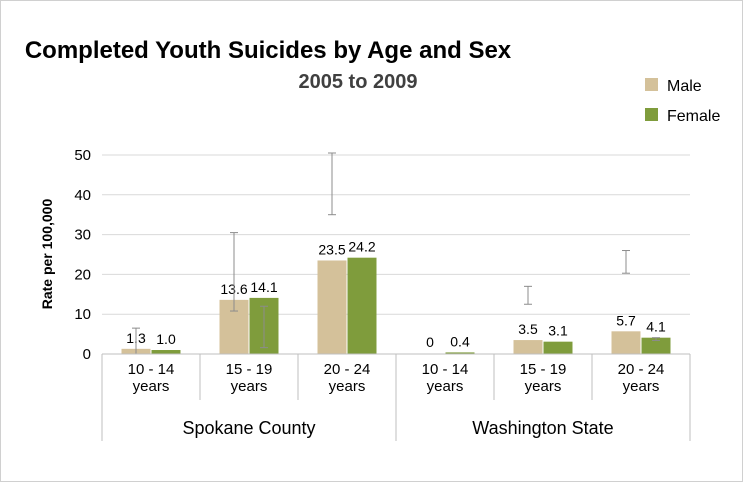 Image resolution: width=743 pixels, height=482 pixels. I want to click on legend: Male Female, so click(682, 101).